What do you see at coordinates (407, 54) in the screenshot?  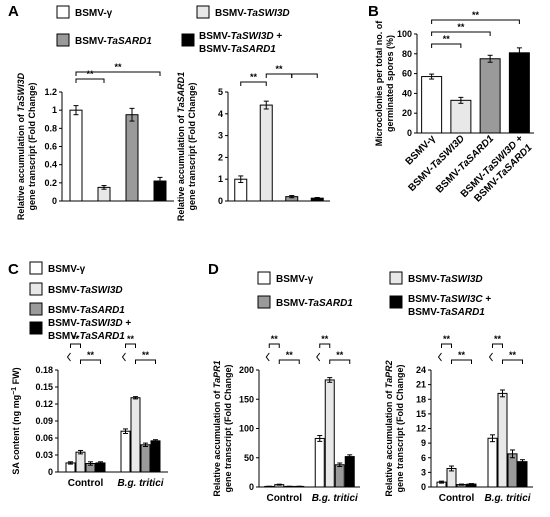 I see `y-tick-label: 80` at bounding box center [407, 54].